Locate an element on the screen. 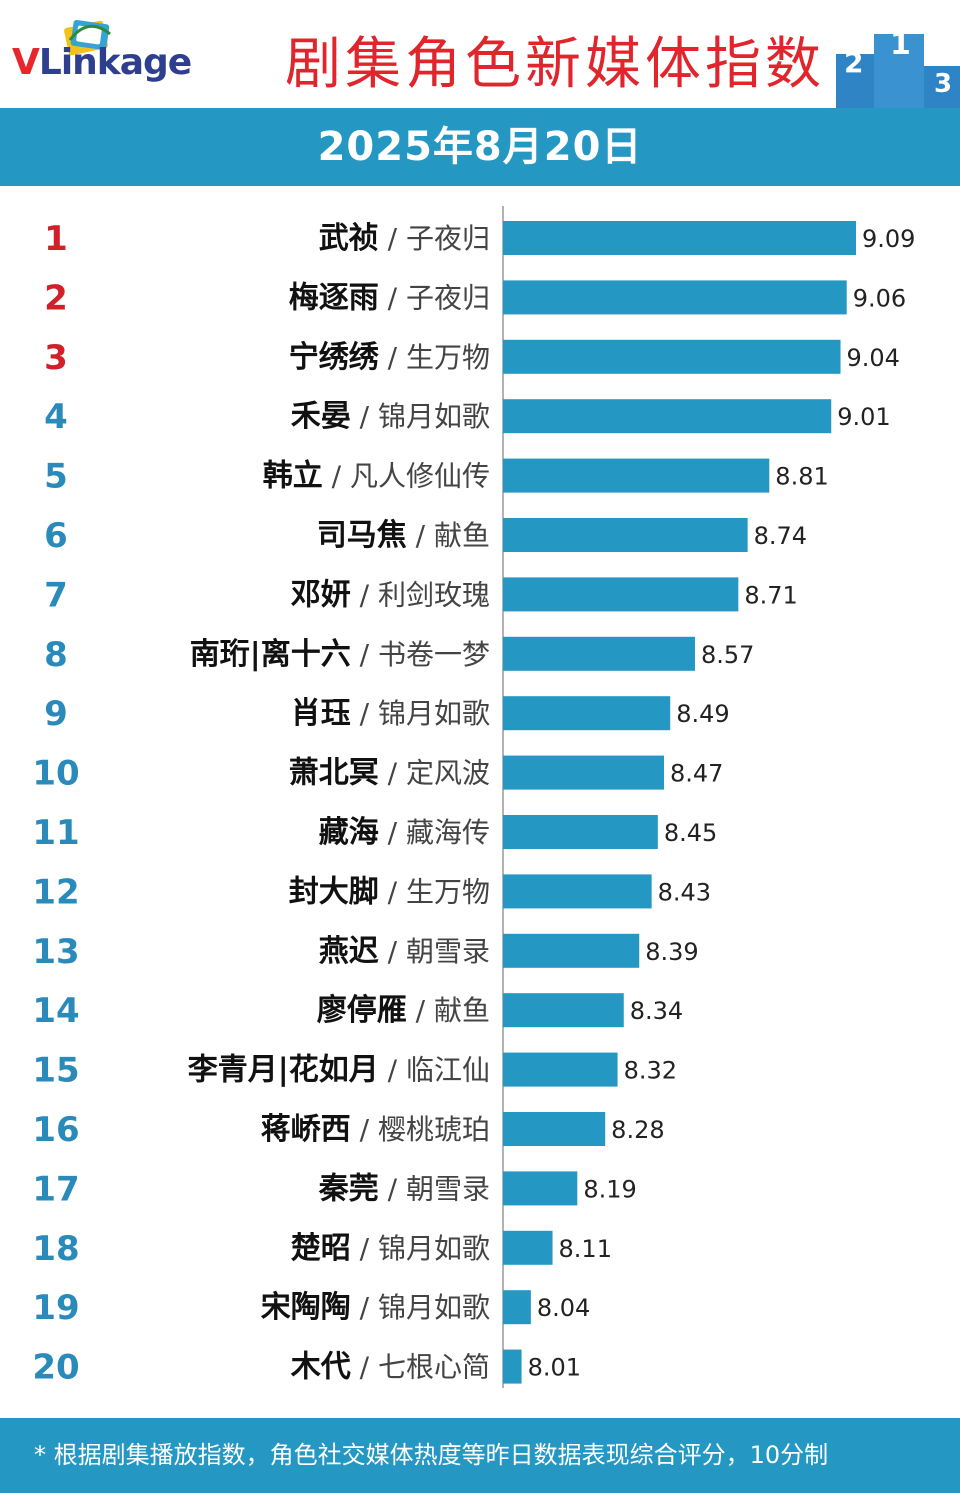 The image size is (960, 1493). character-name: 肖珏 is located at coordinates (321, 713).